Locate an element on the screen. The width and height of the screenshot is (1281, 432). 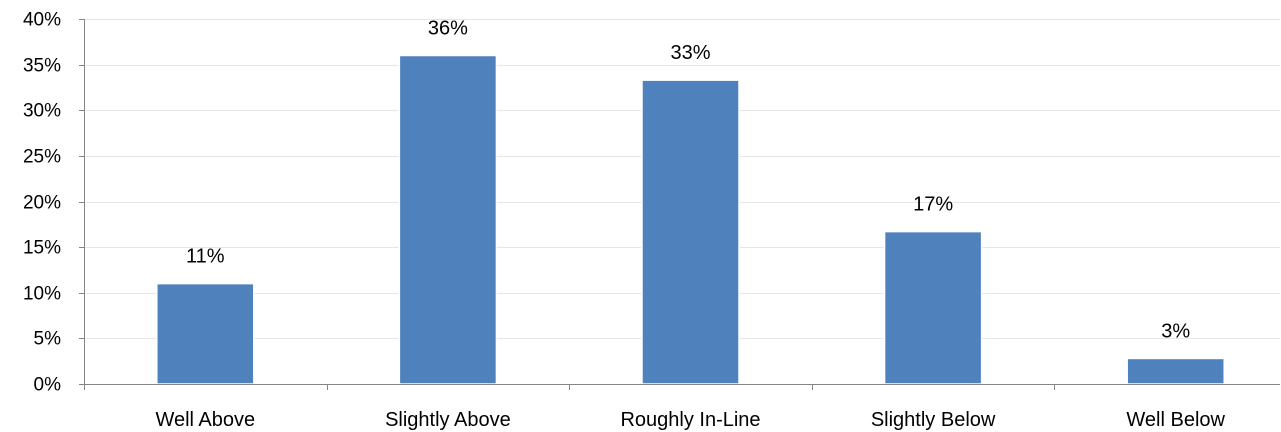
y-tick-label: 15% is located at coordinates (42, 248).